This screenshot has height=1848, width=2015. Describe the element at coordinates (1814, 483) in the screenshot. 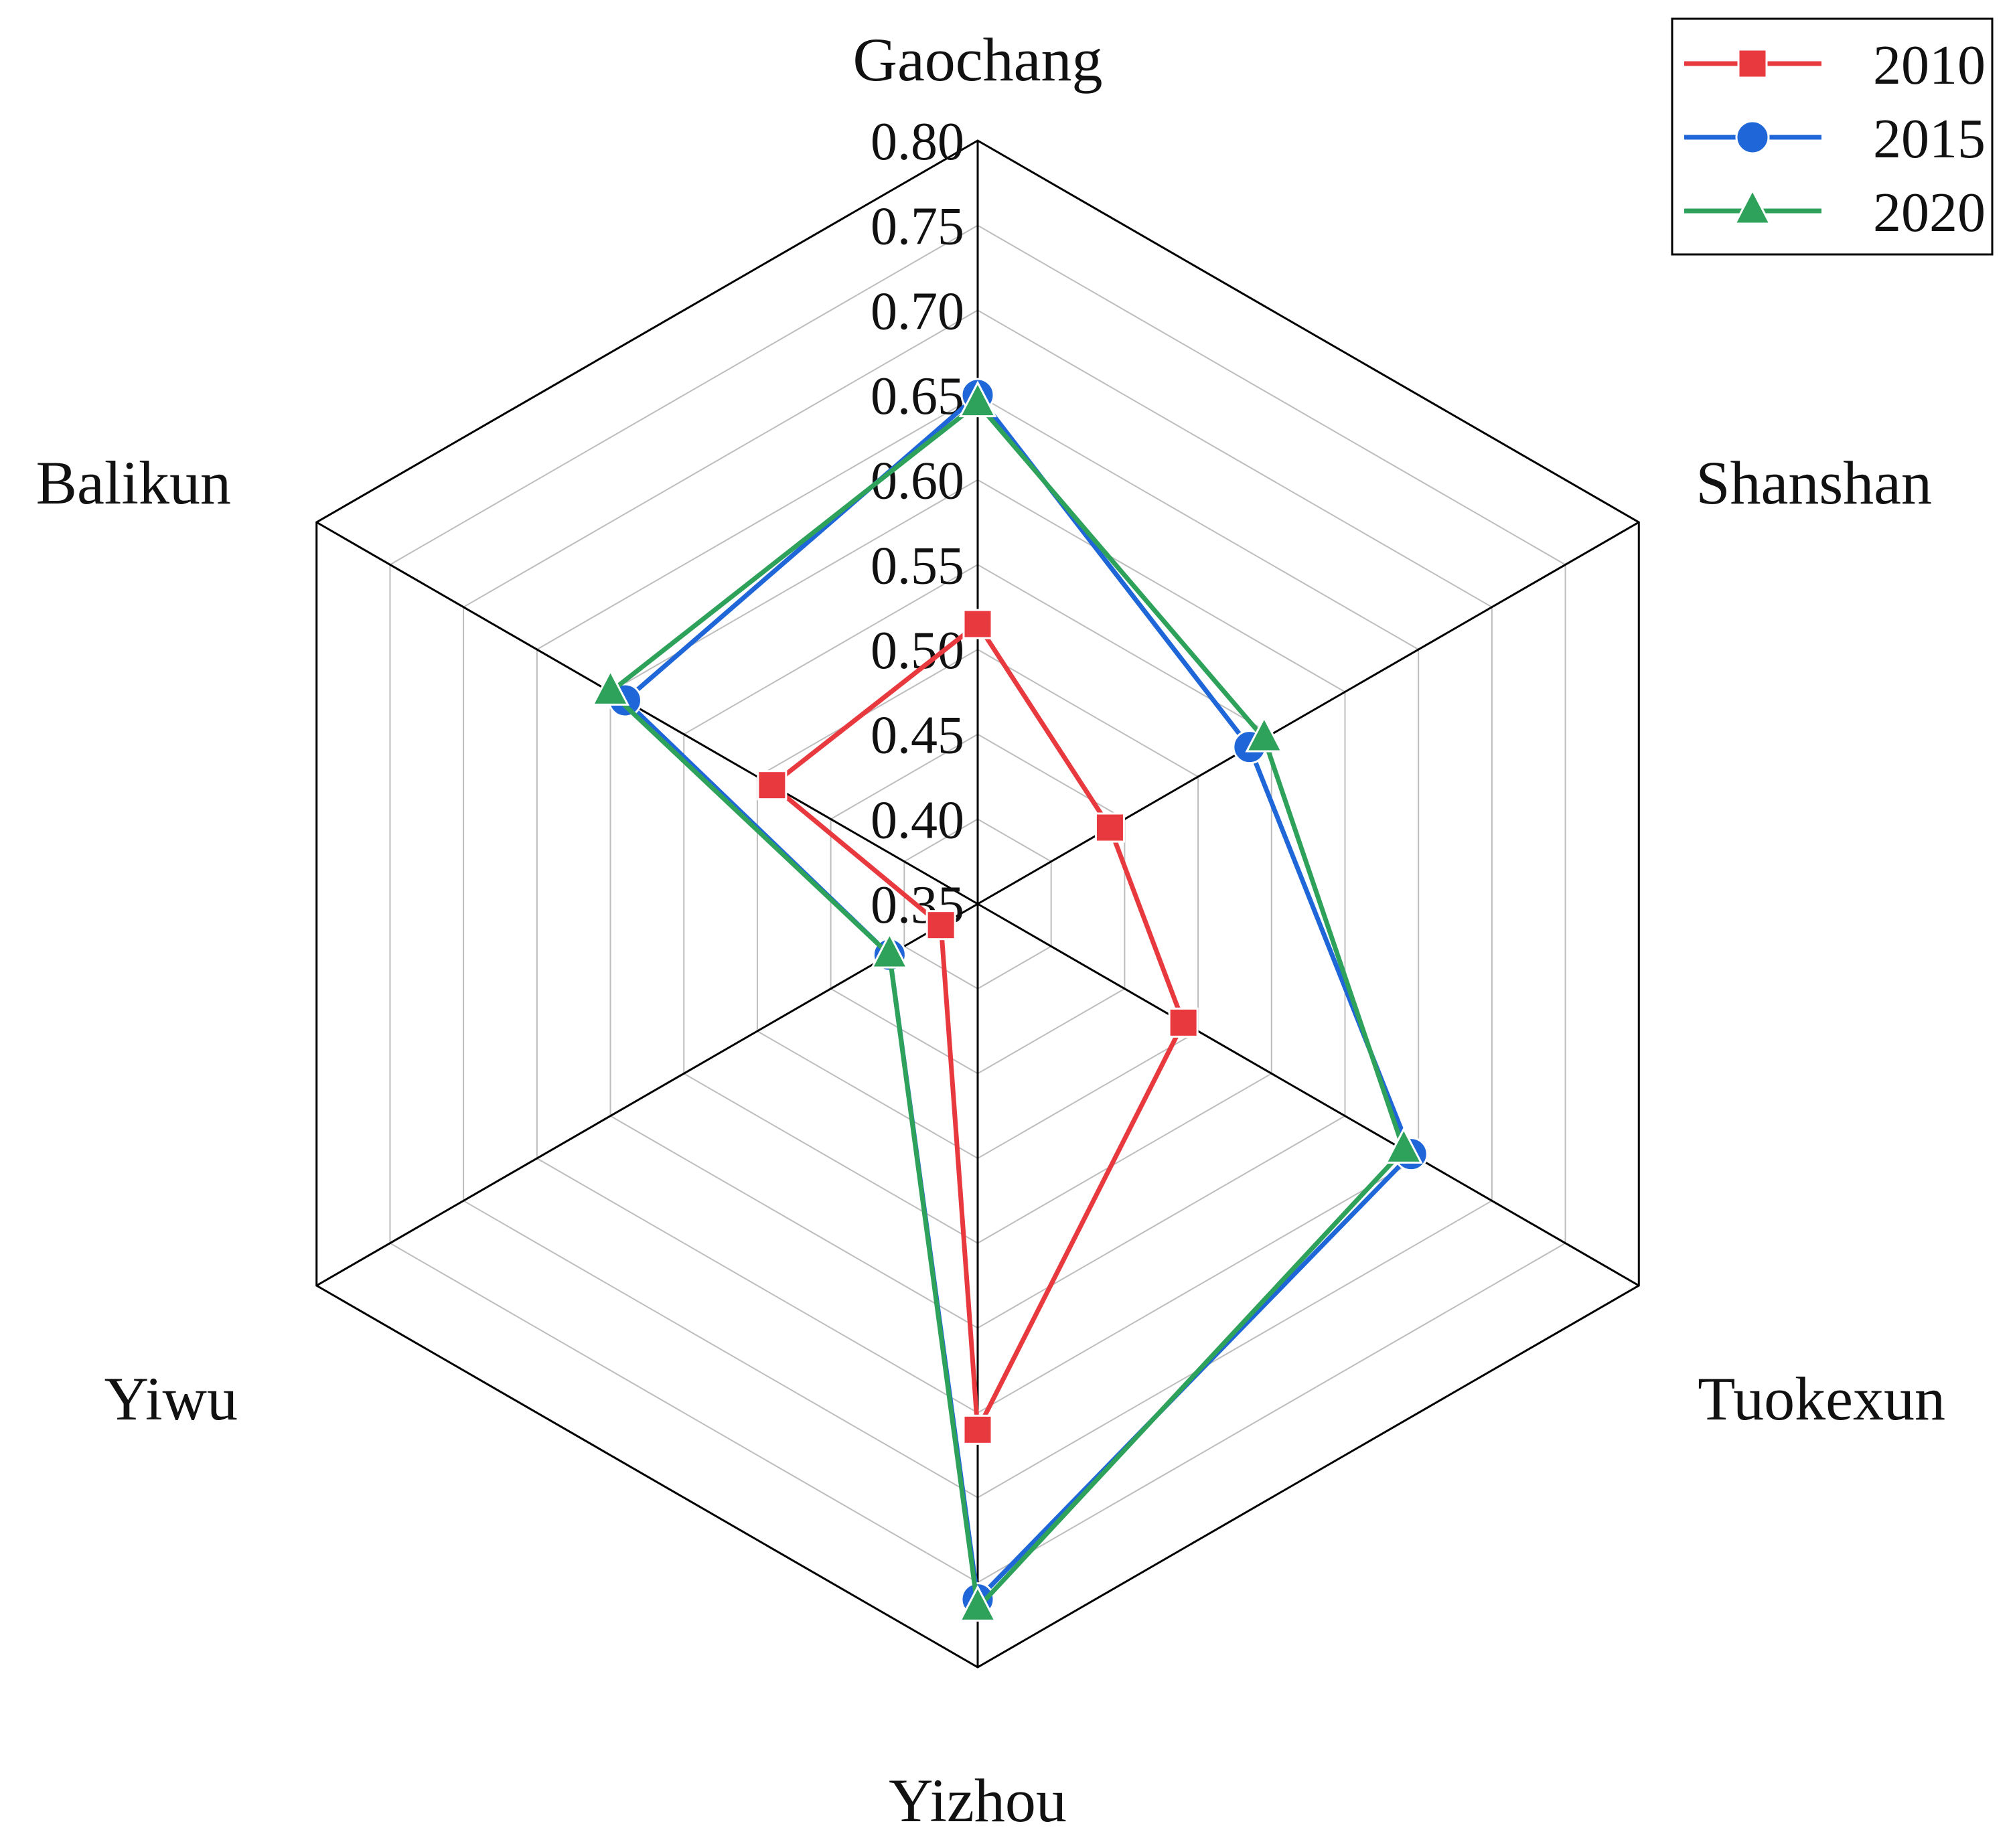

I see `category-label-shanshan: Shanshan` at that location.